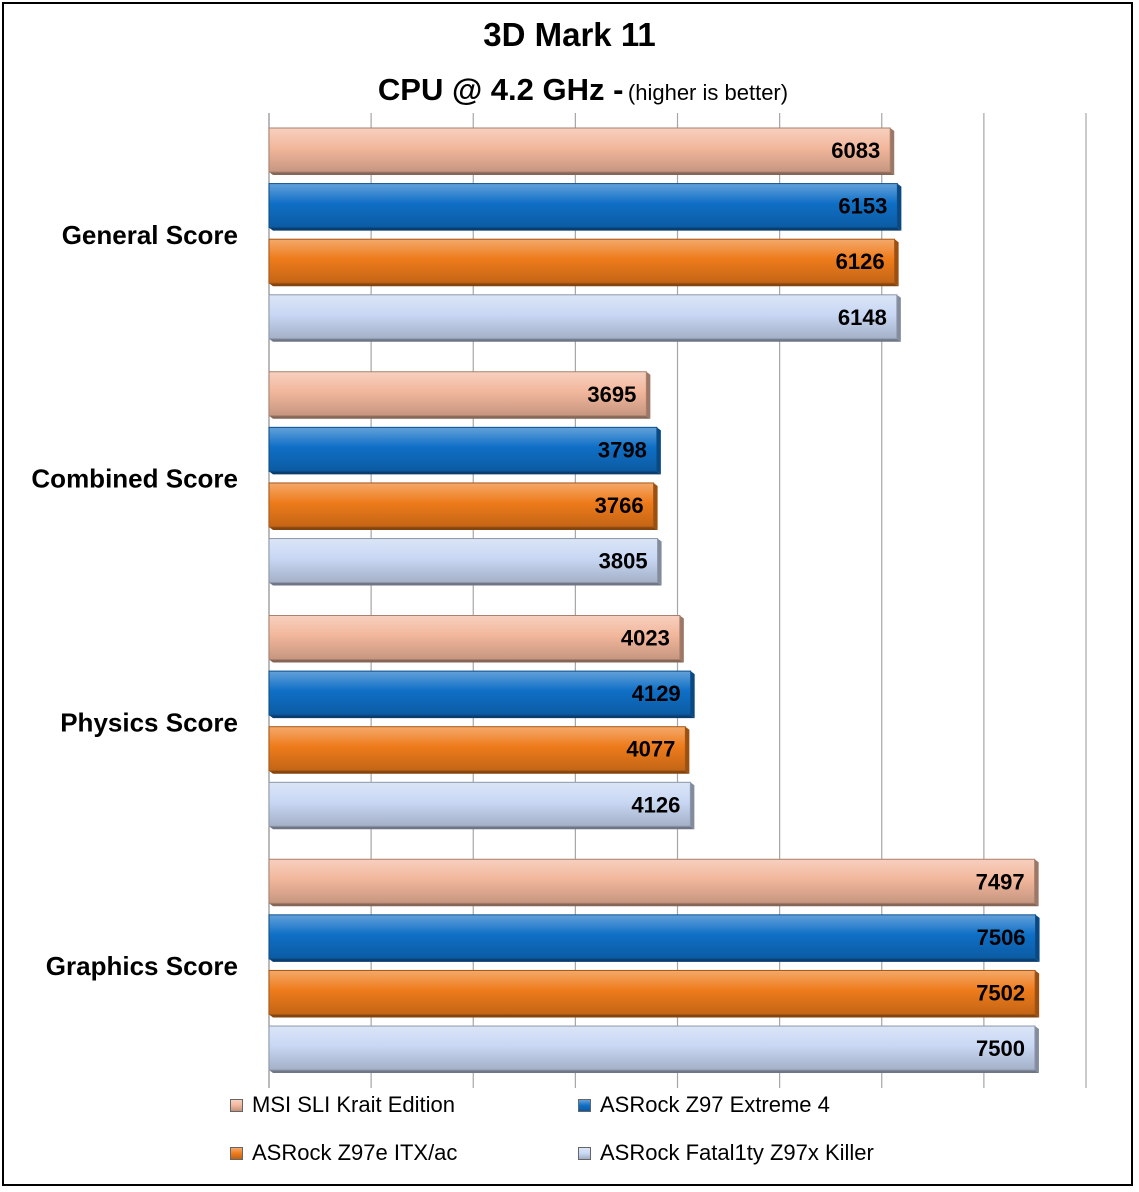  I want to click on value-label: 3798, so click(622, 449).